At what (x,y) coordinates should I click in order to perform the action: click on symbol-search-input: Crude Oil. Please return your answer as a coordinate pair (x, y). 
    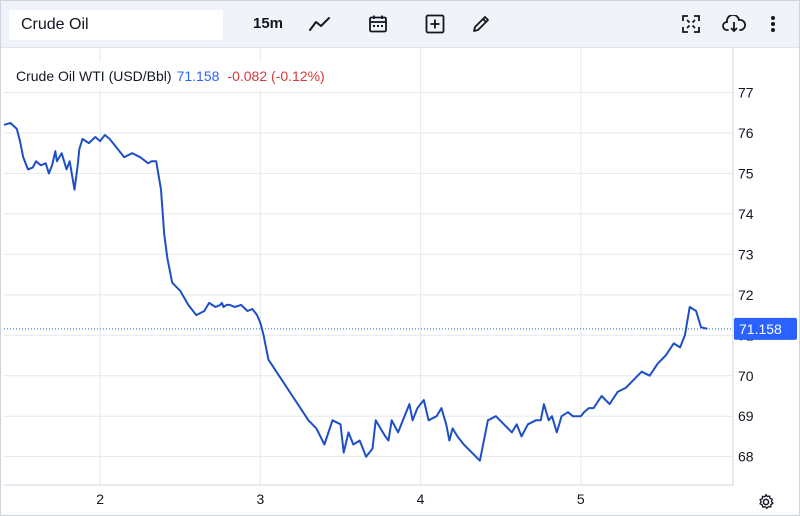
    Looking at the image, I should click on (116, 25).